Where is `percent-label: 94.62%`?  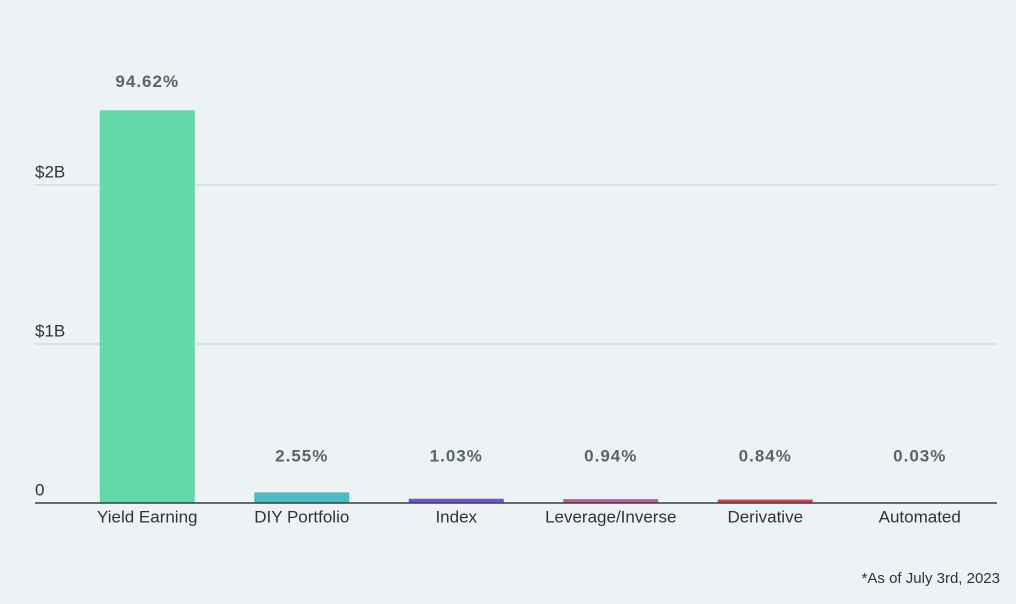 percent-label: 94.62% is located at coordinates (147, 81).